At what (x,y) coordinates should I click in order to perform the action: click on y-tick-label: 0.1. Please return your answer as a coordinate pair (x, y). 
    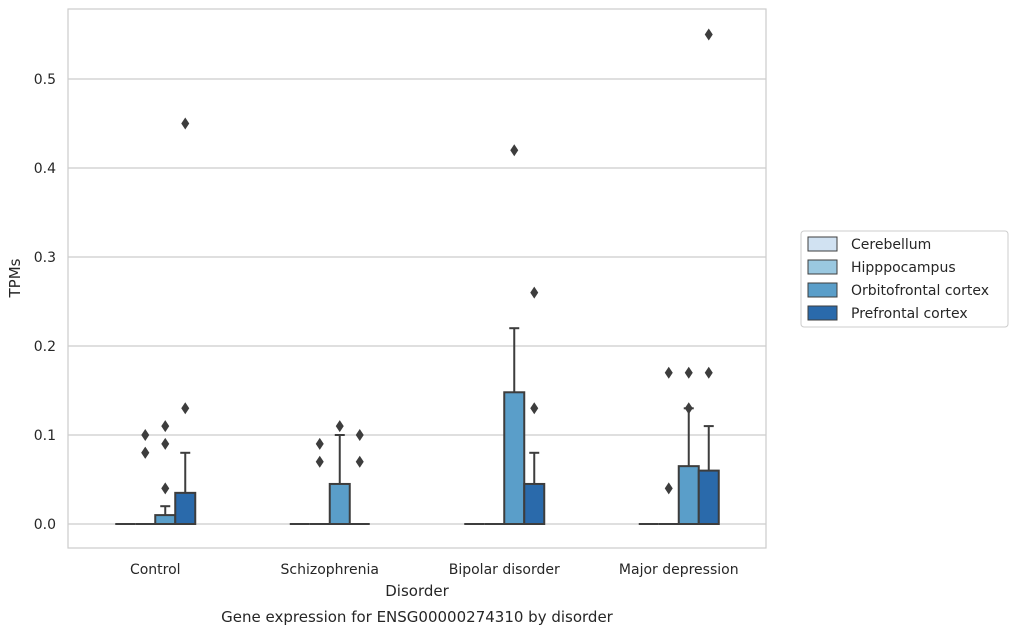
    Looking at the image, I should click on (45, 436).